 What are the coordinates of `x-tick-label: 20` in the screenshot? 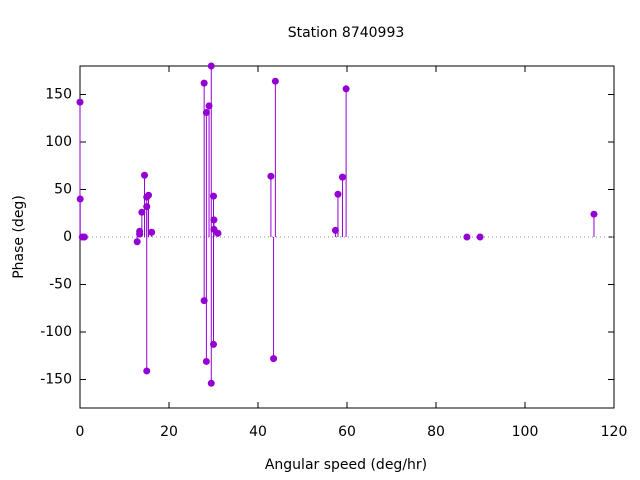 It's located at (169, 432).